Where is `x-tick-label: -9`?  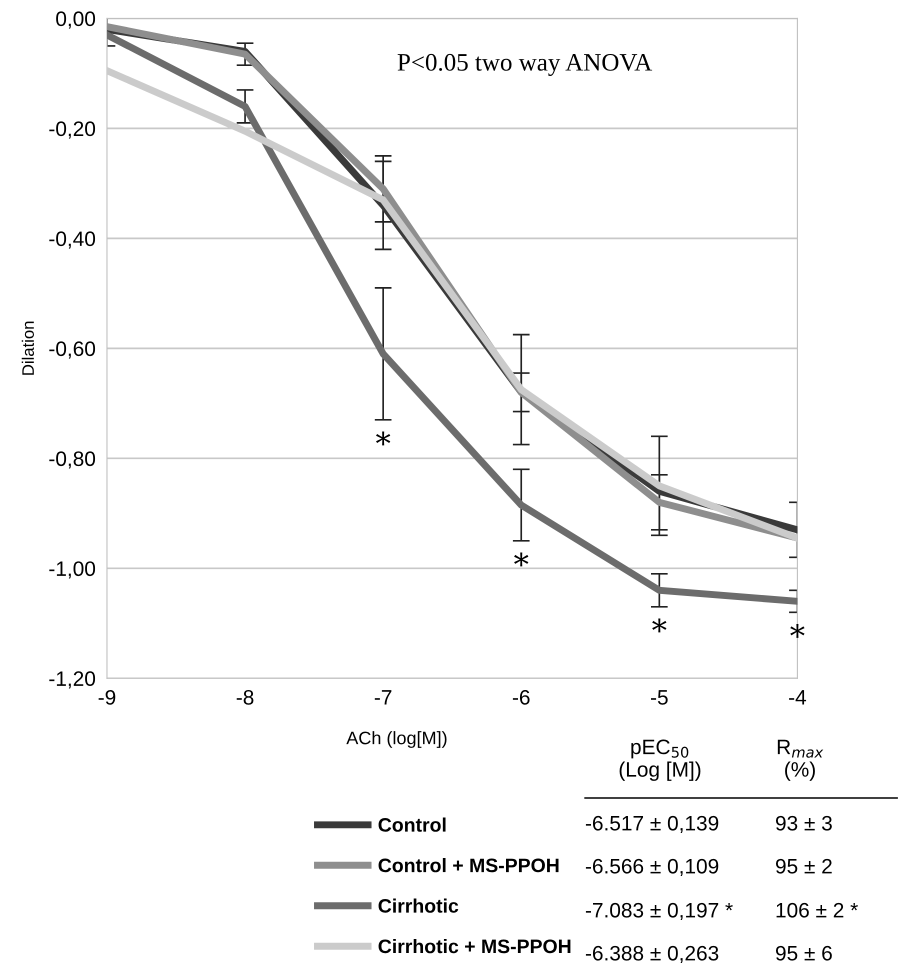 x-tick-label: -9 is located at coordinates (107, 697).